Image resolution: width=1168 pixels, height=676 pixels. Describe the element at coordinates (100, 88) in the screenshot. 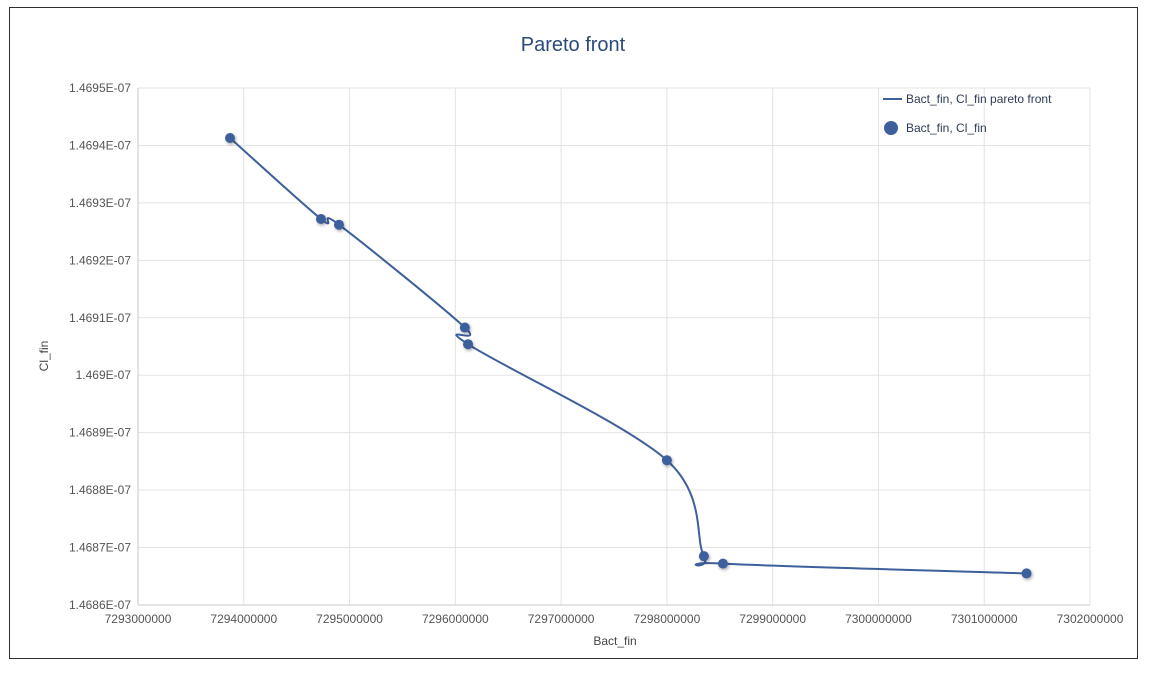

I see `y-tick-label: 1.4695E-07` at that location.